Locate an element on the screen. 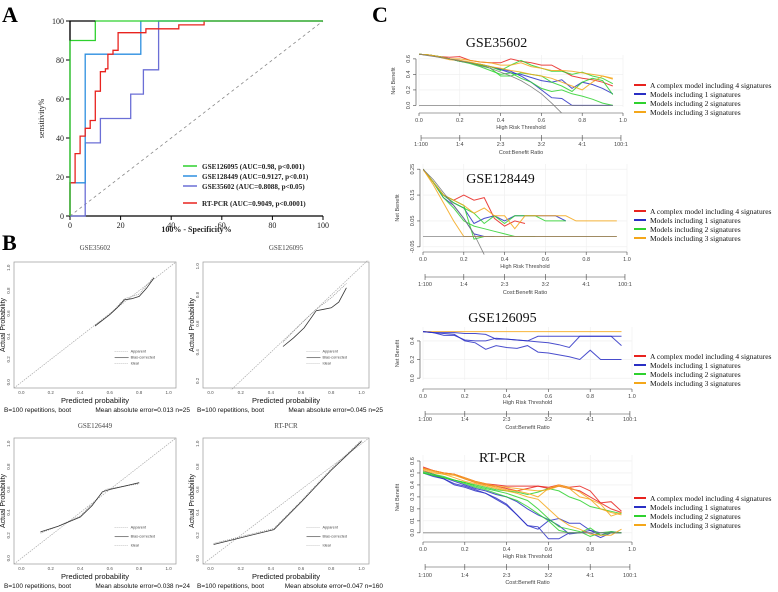 The width and height of the screenshot is (778, 592). y-tick-label: -0.05 is located at coordinates (413, 247).